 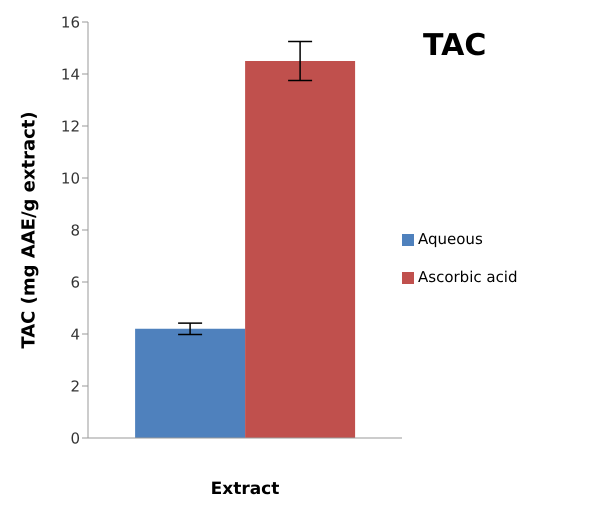 I want to click on x-axis-title: Extract, so click(x=245, y=489).